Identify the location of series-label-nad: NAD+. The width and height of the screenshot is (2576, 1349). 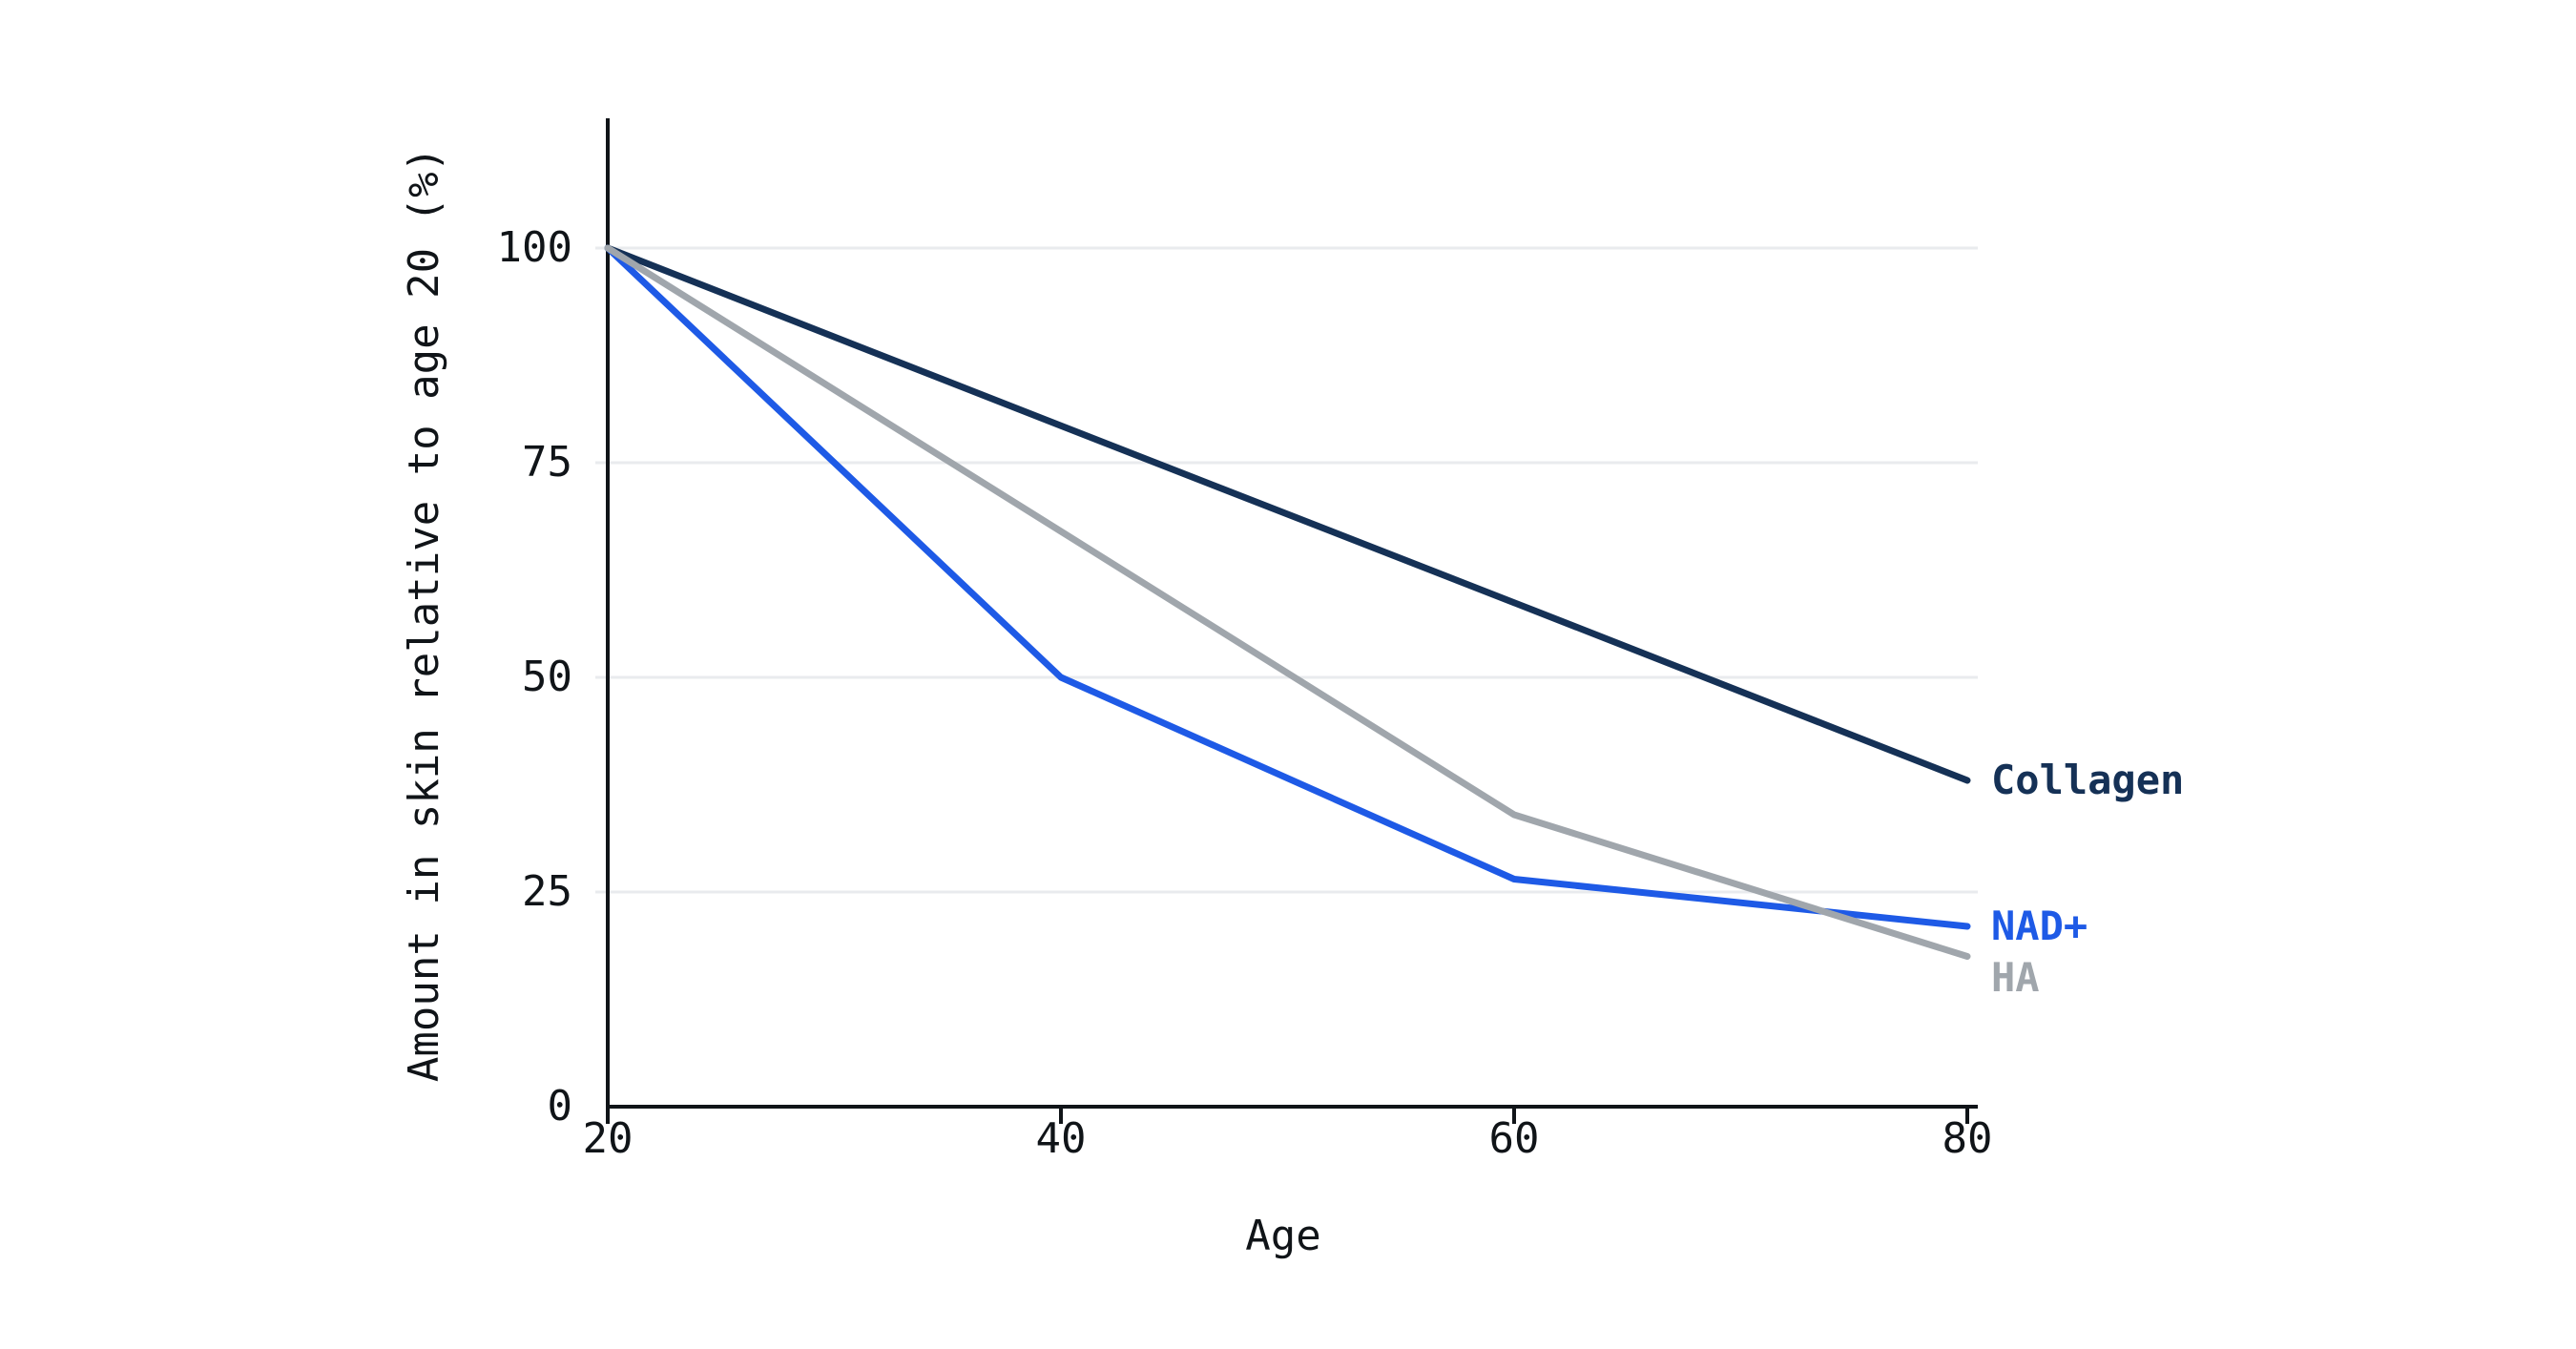
(2039, 926).